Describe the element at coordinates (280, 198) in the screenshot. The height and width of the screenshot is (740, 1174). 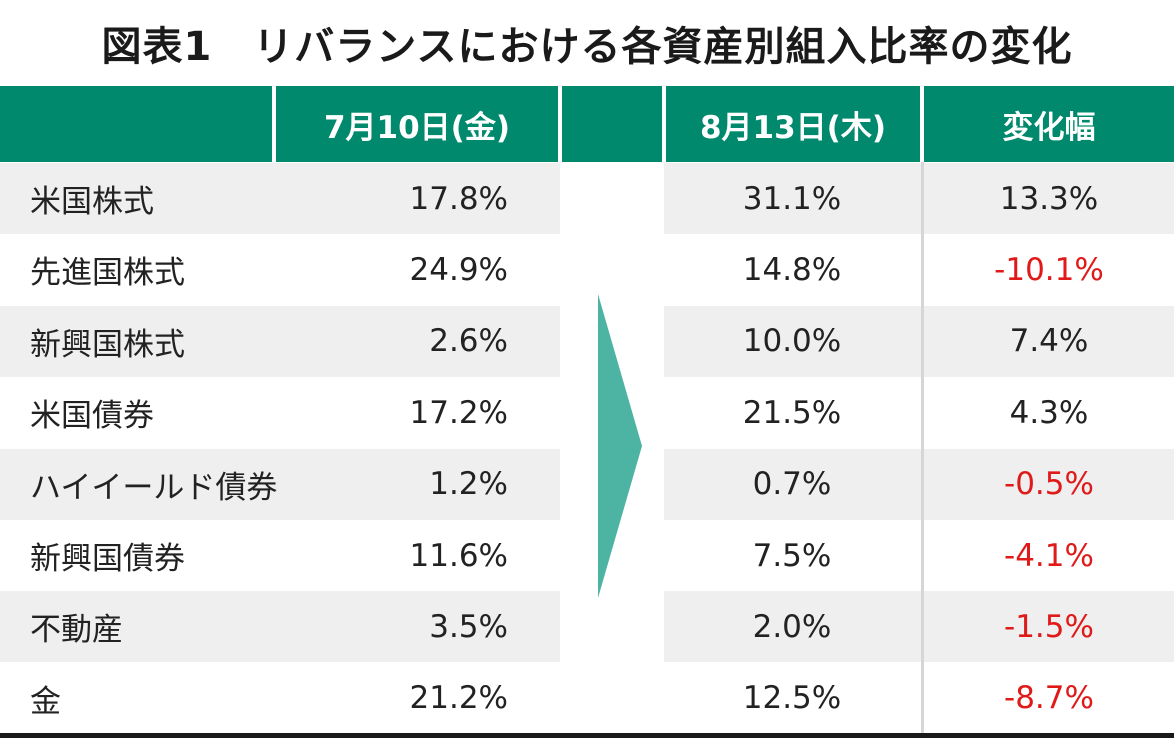
I see `table-row-left: 米国株式 17.8%` at that location.